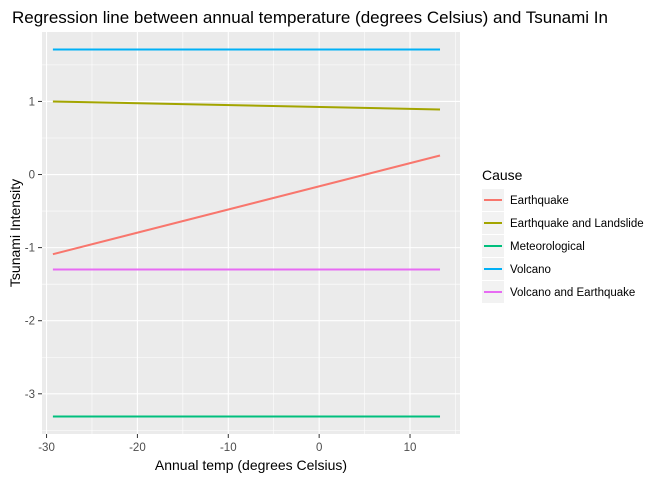 Image resolution: width=672 pixels, height=480 pixels. Describe the element at coordinates (137, 448) in the screenshot. I see `x-tick-label: -20` at that location.